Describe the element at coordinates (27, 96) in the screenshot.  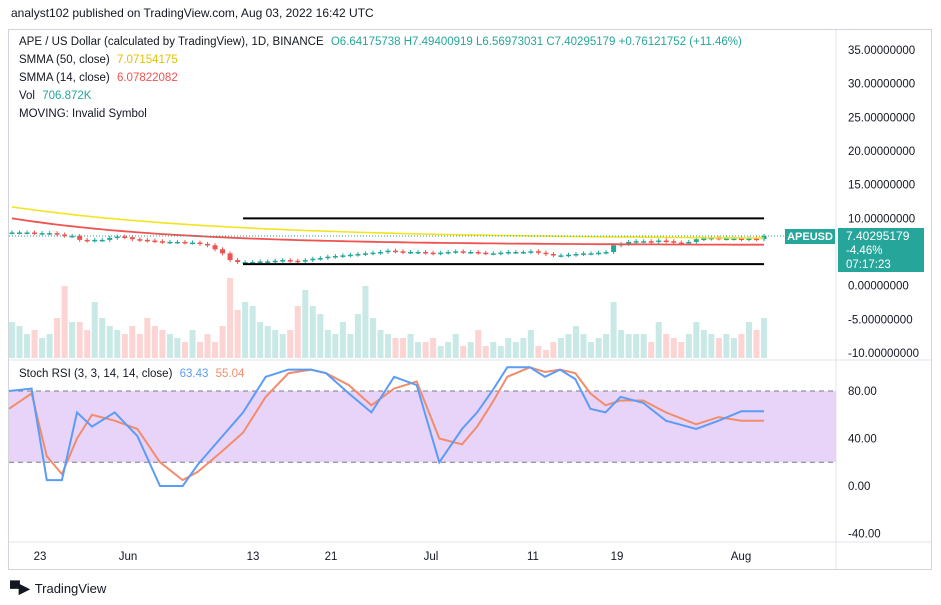
I see `legend-volume-label: Vol` at that location.